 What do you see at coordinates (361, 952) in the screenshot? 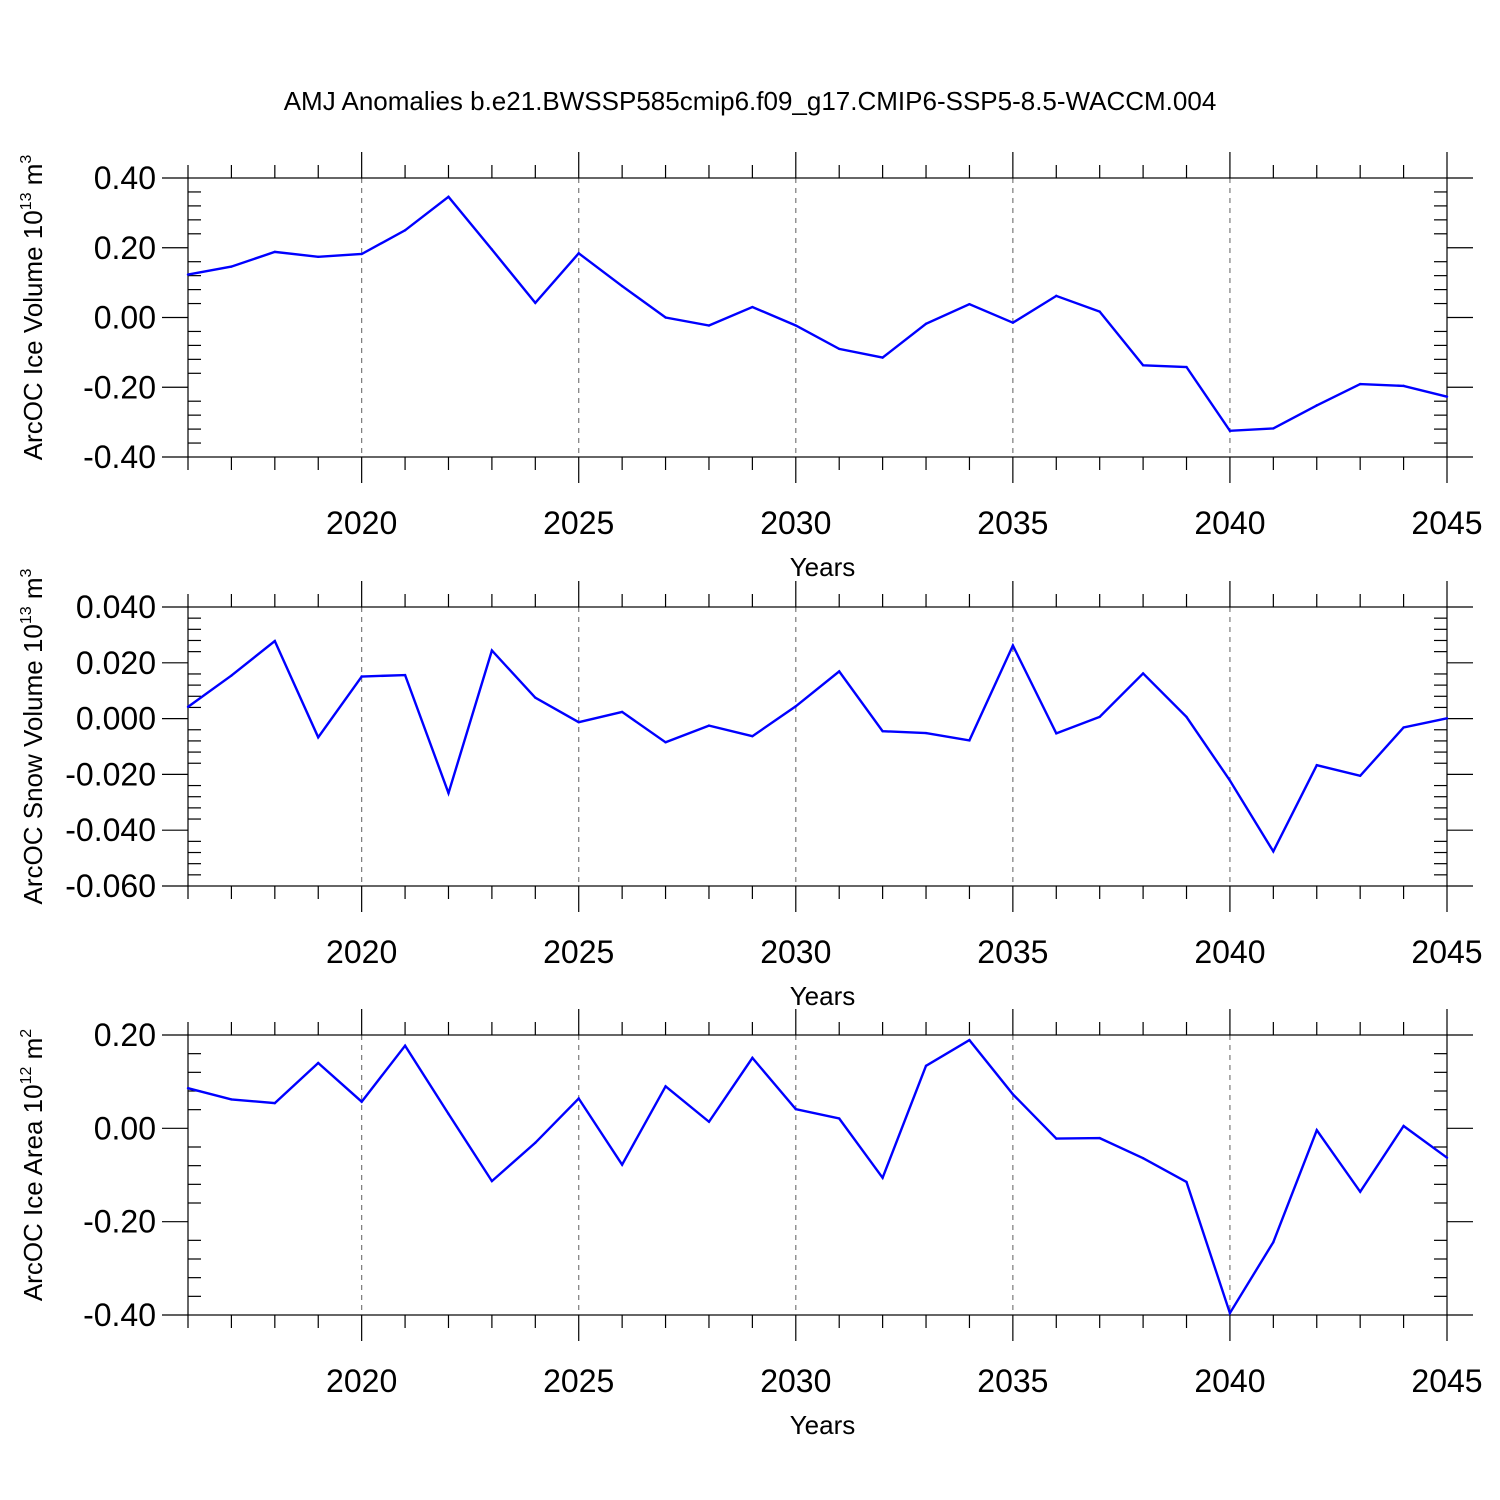
I see `x-tick-label: 2020` at bounding box center [361, 952].